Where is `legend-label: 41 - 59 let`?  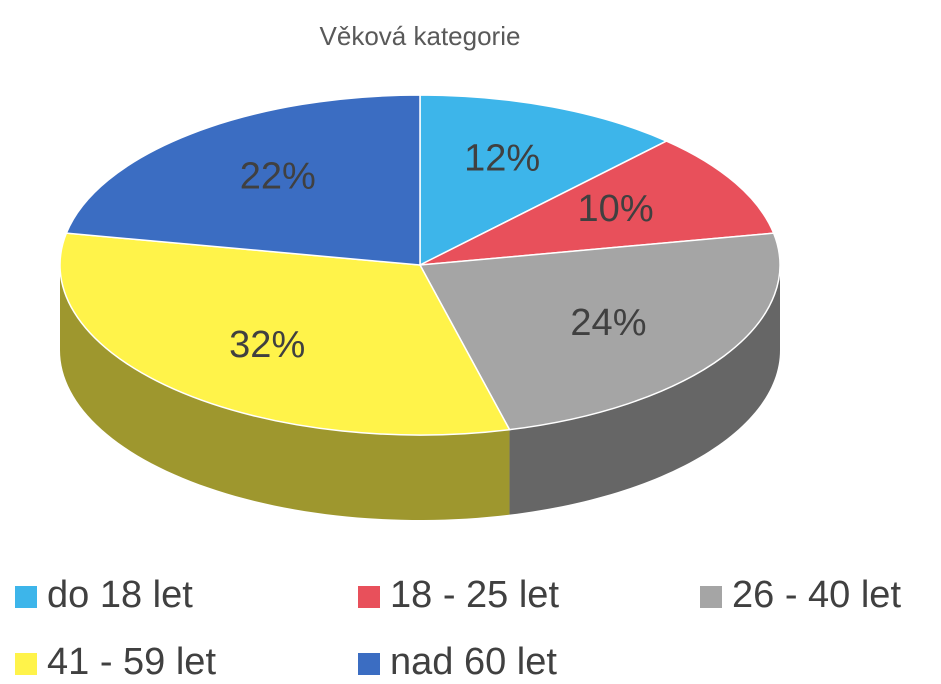
legend-label: 41 - 59 let is located at coordinates (131, 662).